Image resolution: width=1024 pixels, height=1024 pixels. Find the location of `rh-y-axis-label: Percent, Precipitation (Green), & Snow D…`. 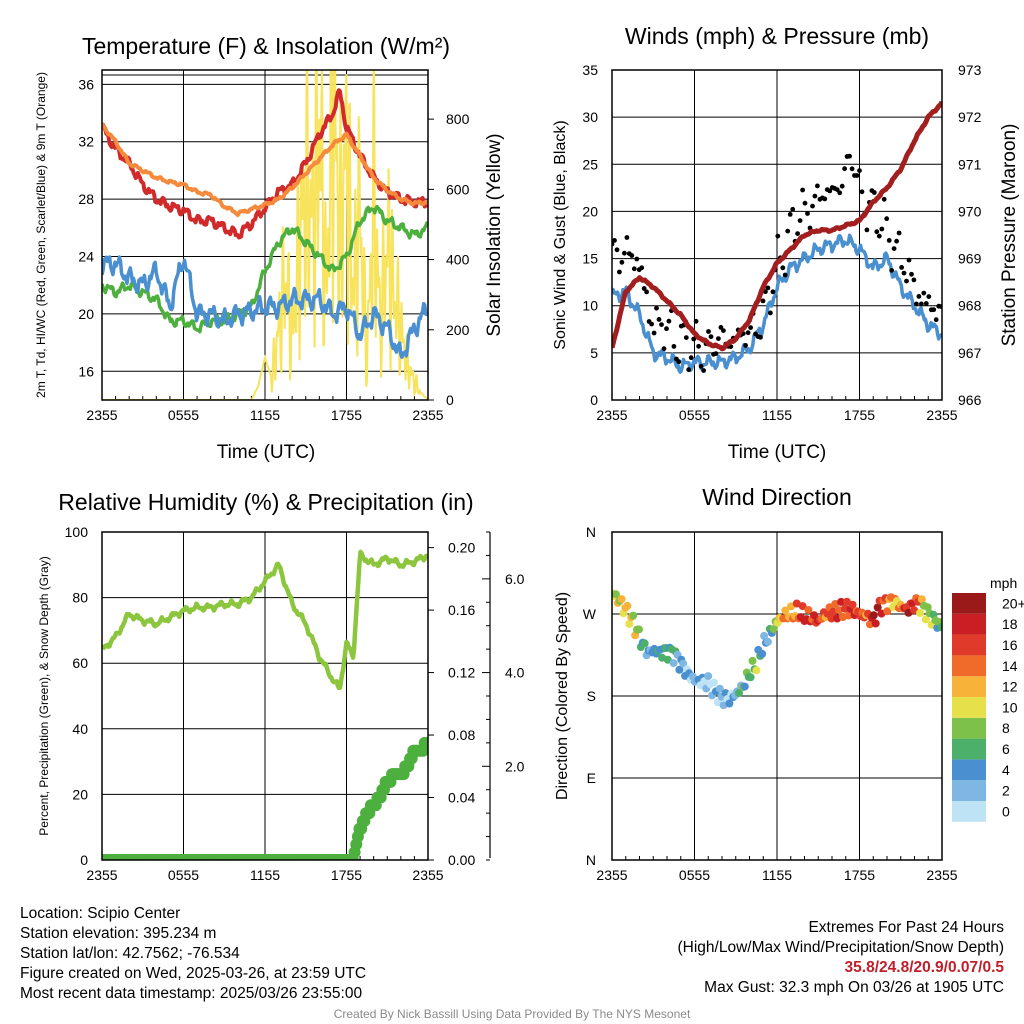

rh-y-axis-label: Percent, Precipitation (Green), & Snow D… is located at coordinates (44, 695).